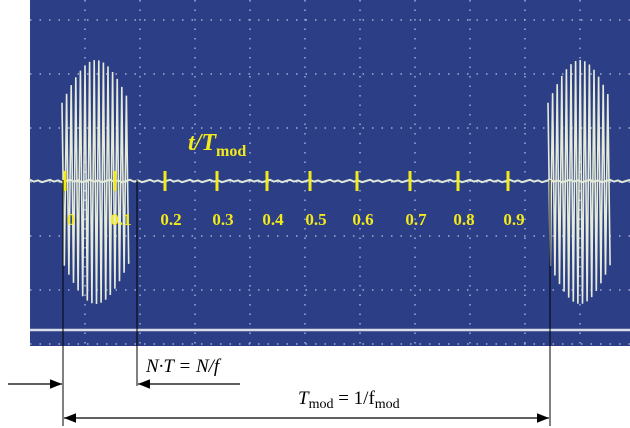 This screenshot has height=428, width=630. What do you see at coordinates (217, 145) in the screenshot?
I see `axis-title: t/Tmod` at bounding box center [217, 145].